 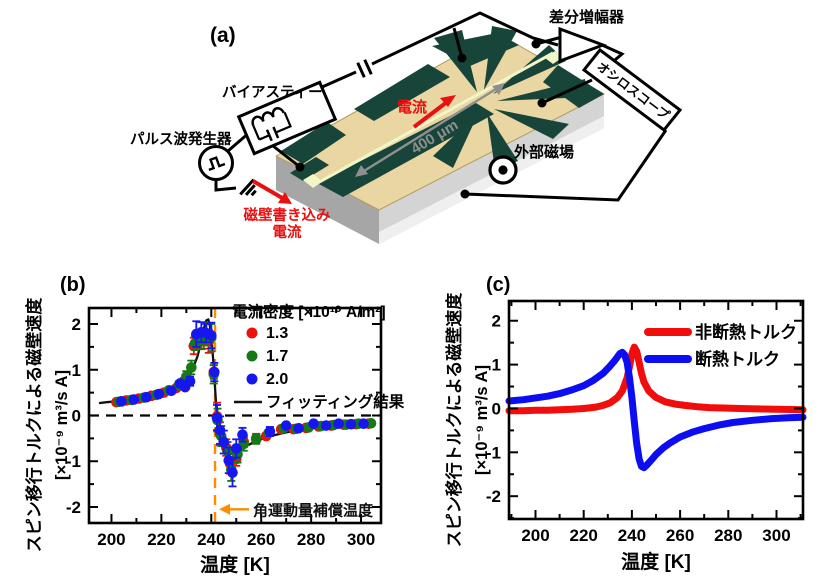 What do you see at coordinates (287, 215) in the screenshot?
I see `write-current-label-line1: 磁壁書き込み` at bounding box center [287, 215].